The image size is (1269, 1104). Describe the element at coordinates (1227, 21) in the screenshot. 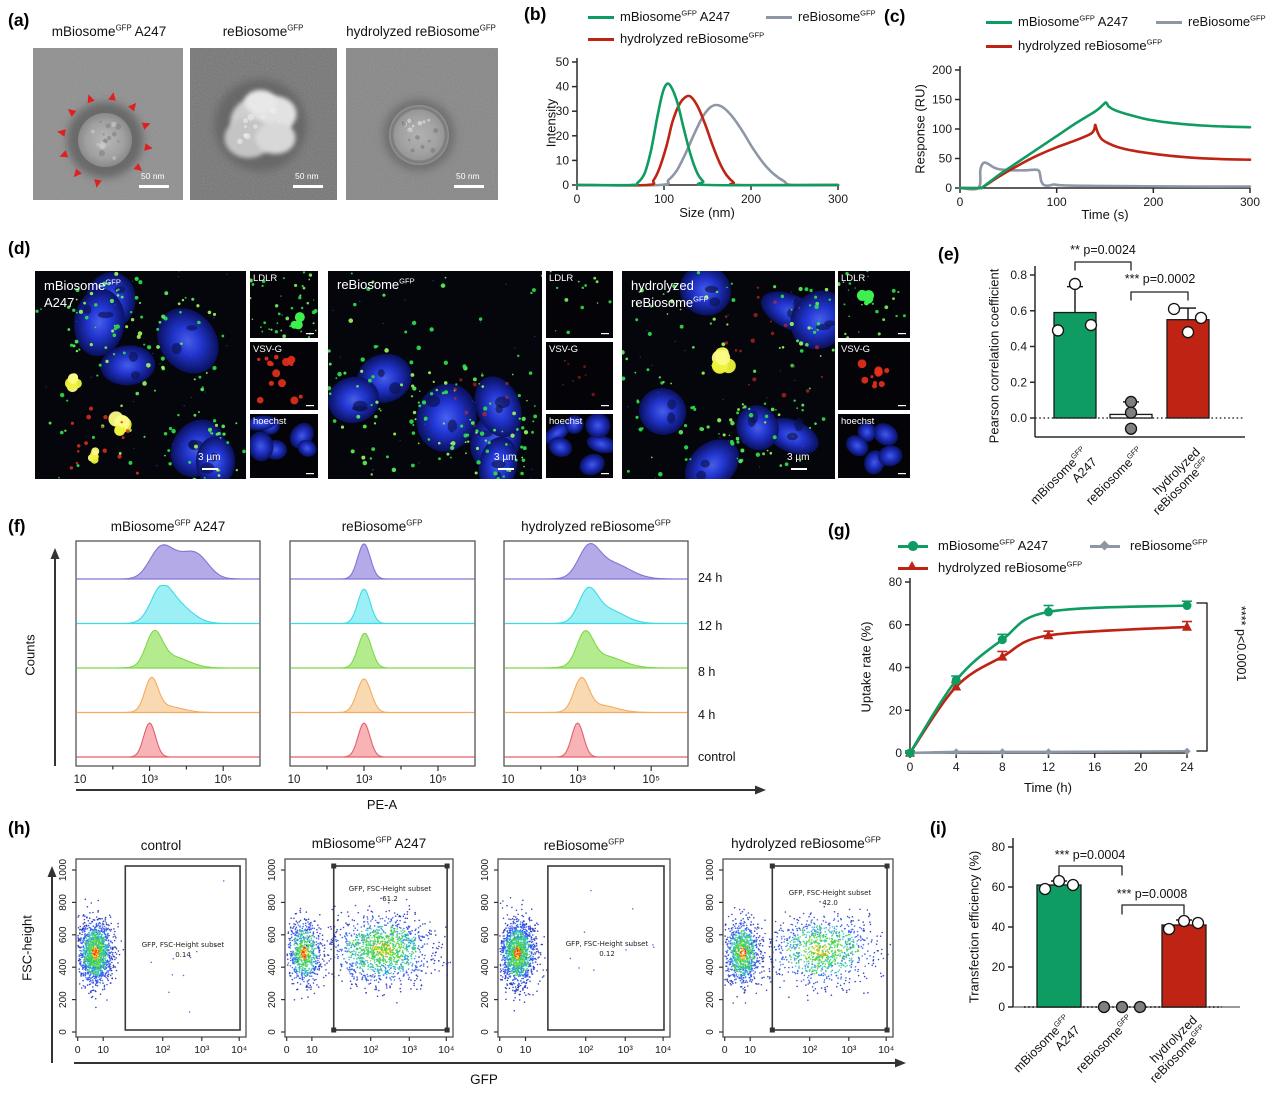

I see `legend-c-rebiosome: reBiosomeGFP` at that location.